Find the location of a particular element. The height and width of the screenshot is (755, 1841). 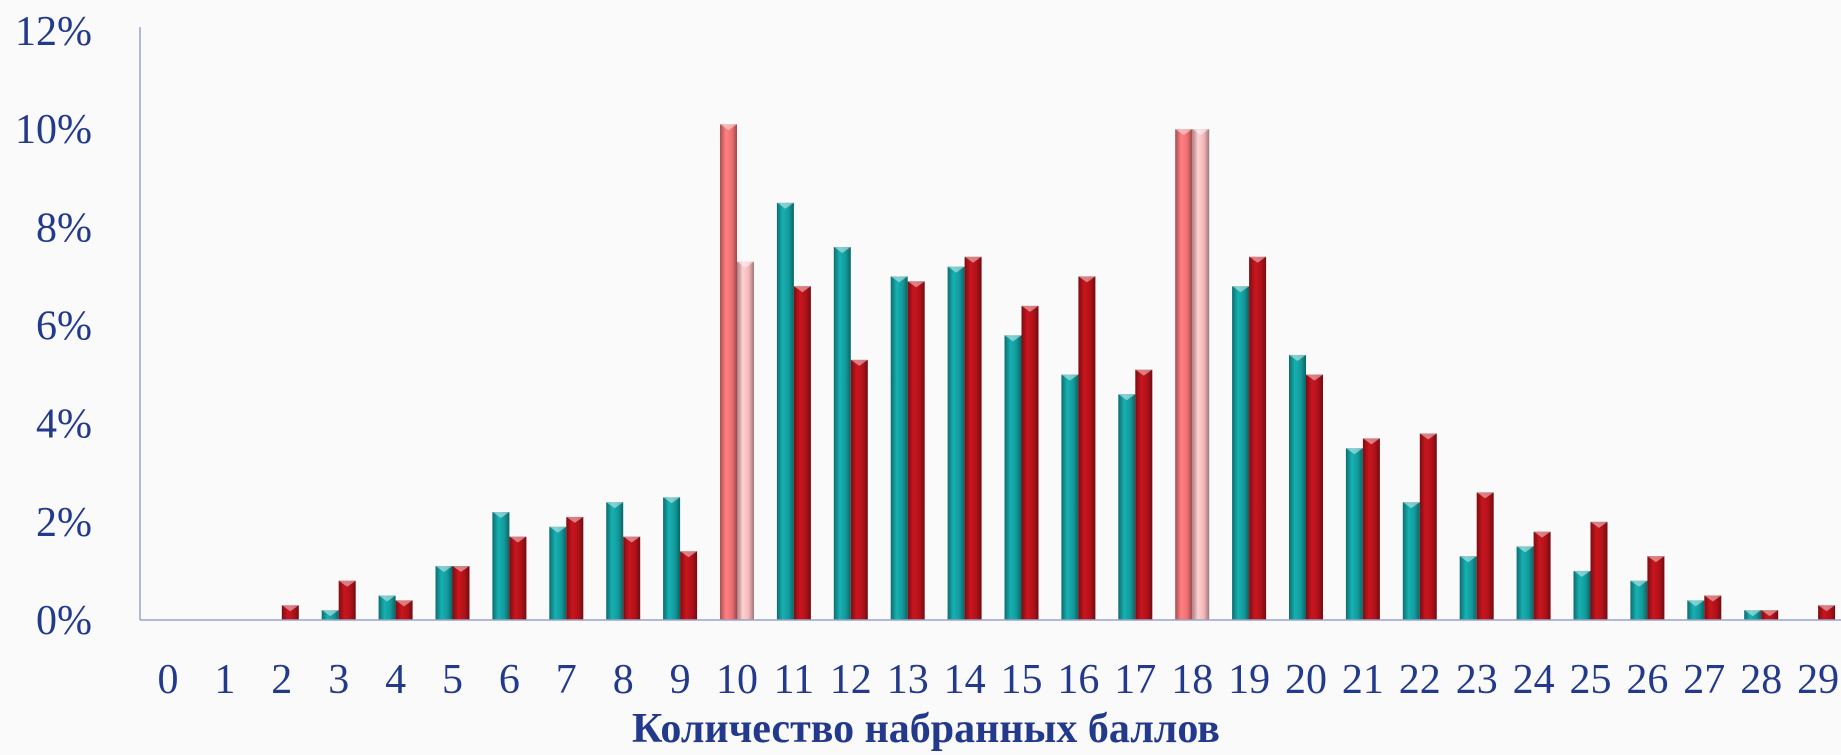

x-tick-label: 11 is located at coordinates (794, 680).